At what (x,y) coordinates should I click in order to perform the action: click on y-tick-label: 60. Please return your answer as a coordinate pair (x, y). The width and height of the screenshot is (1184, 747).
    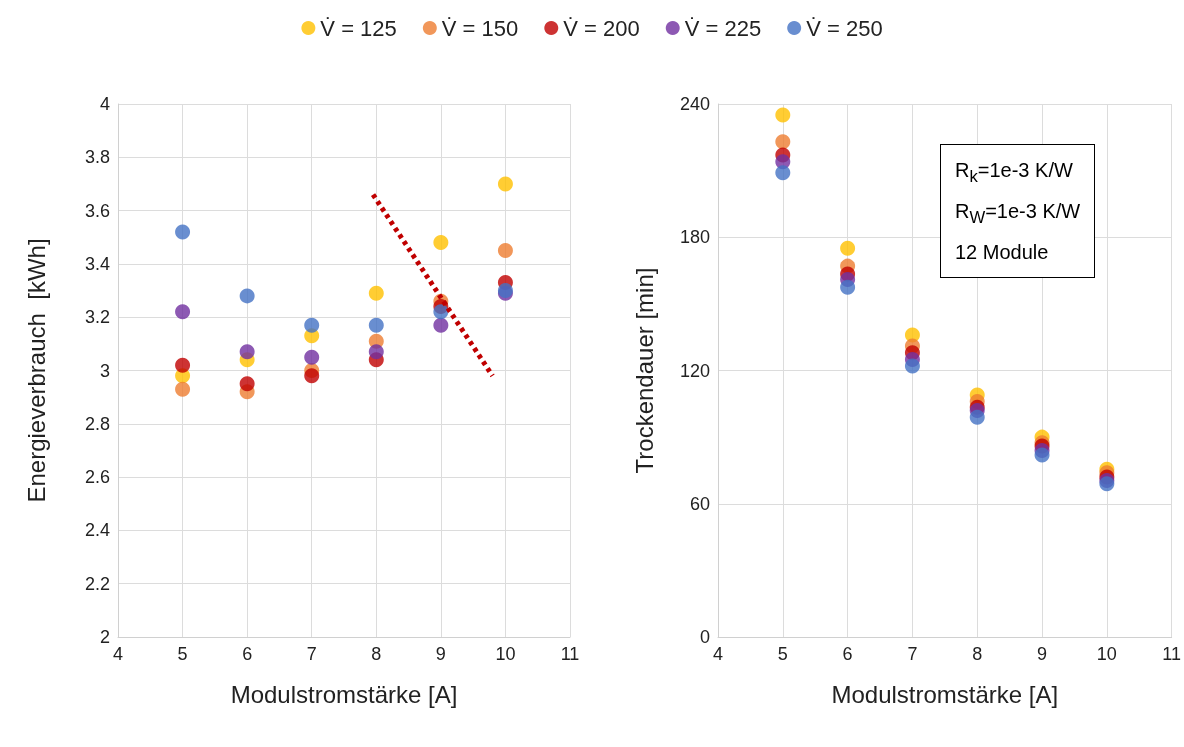
    Looking at the image, I should click on (699, 503).